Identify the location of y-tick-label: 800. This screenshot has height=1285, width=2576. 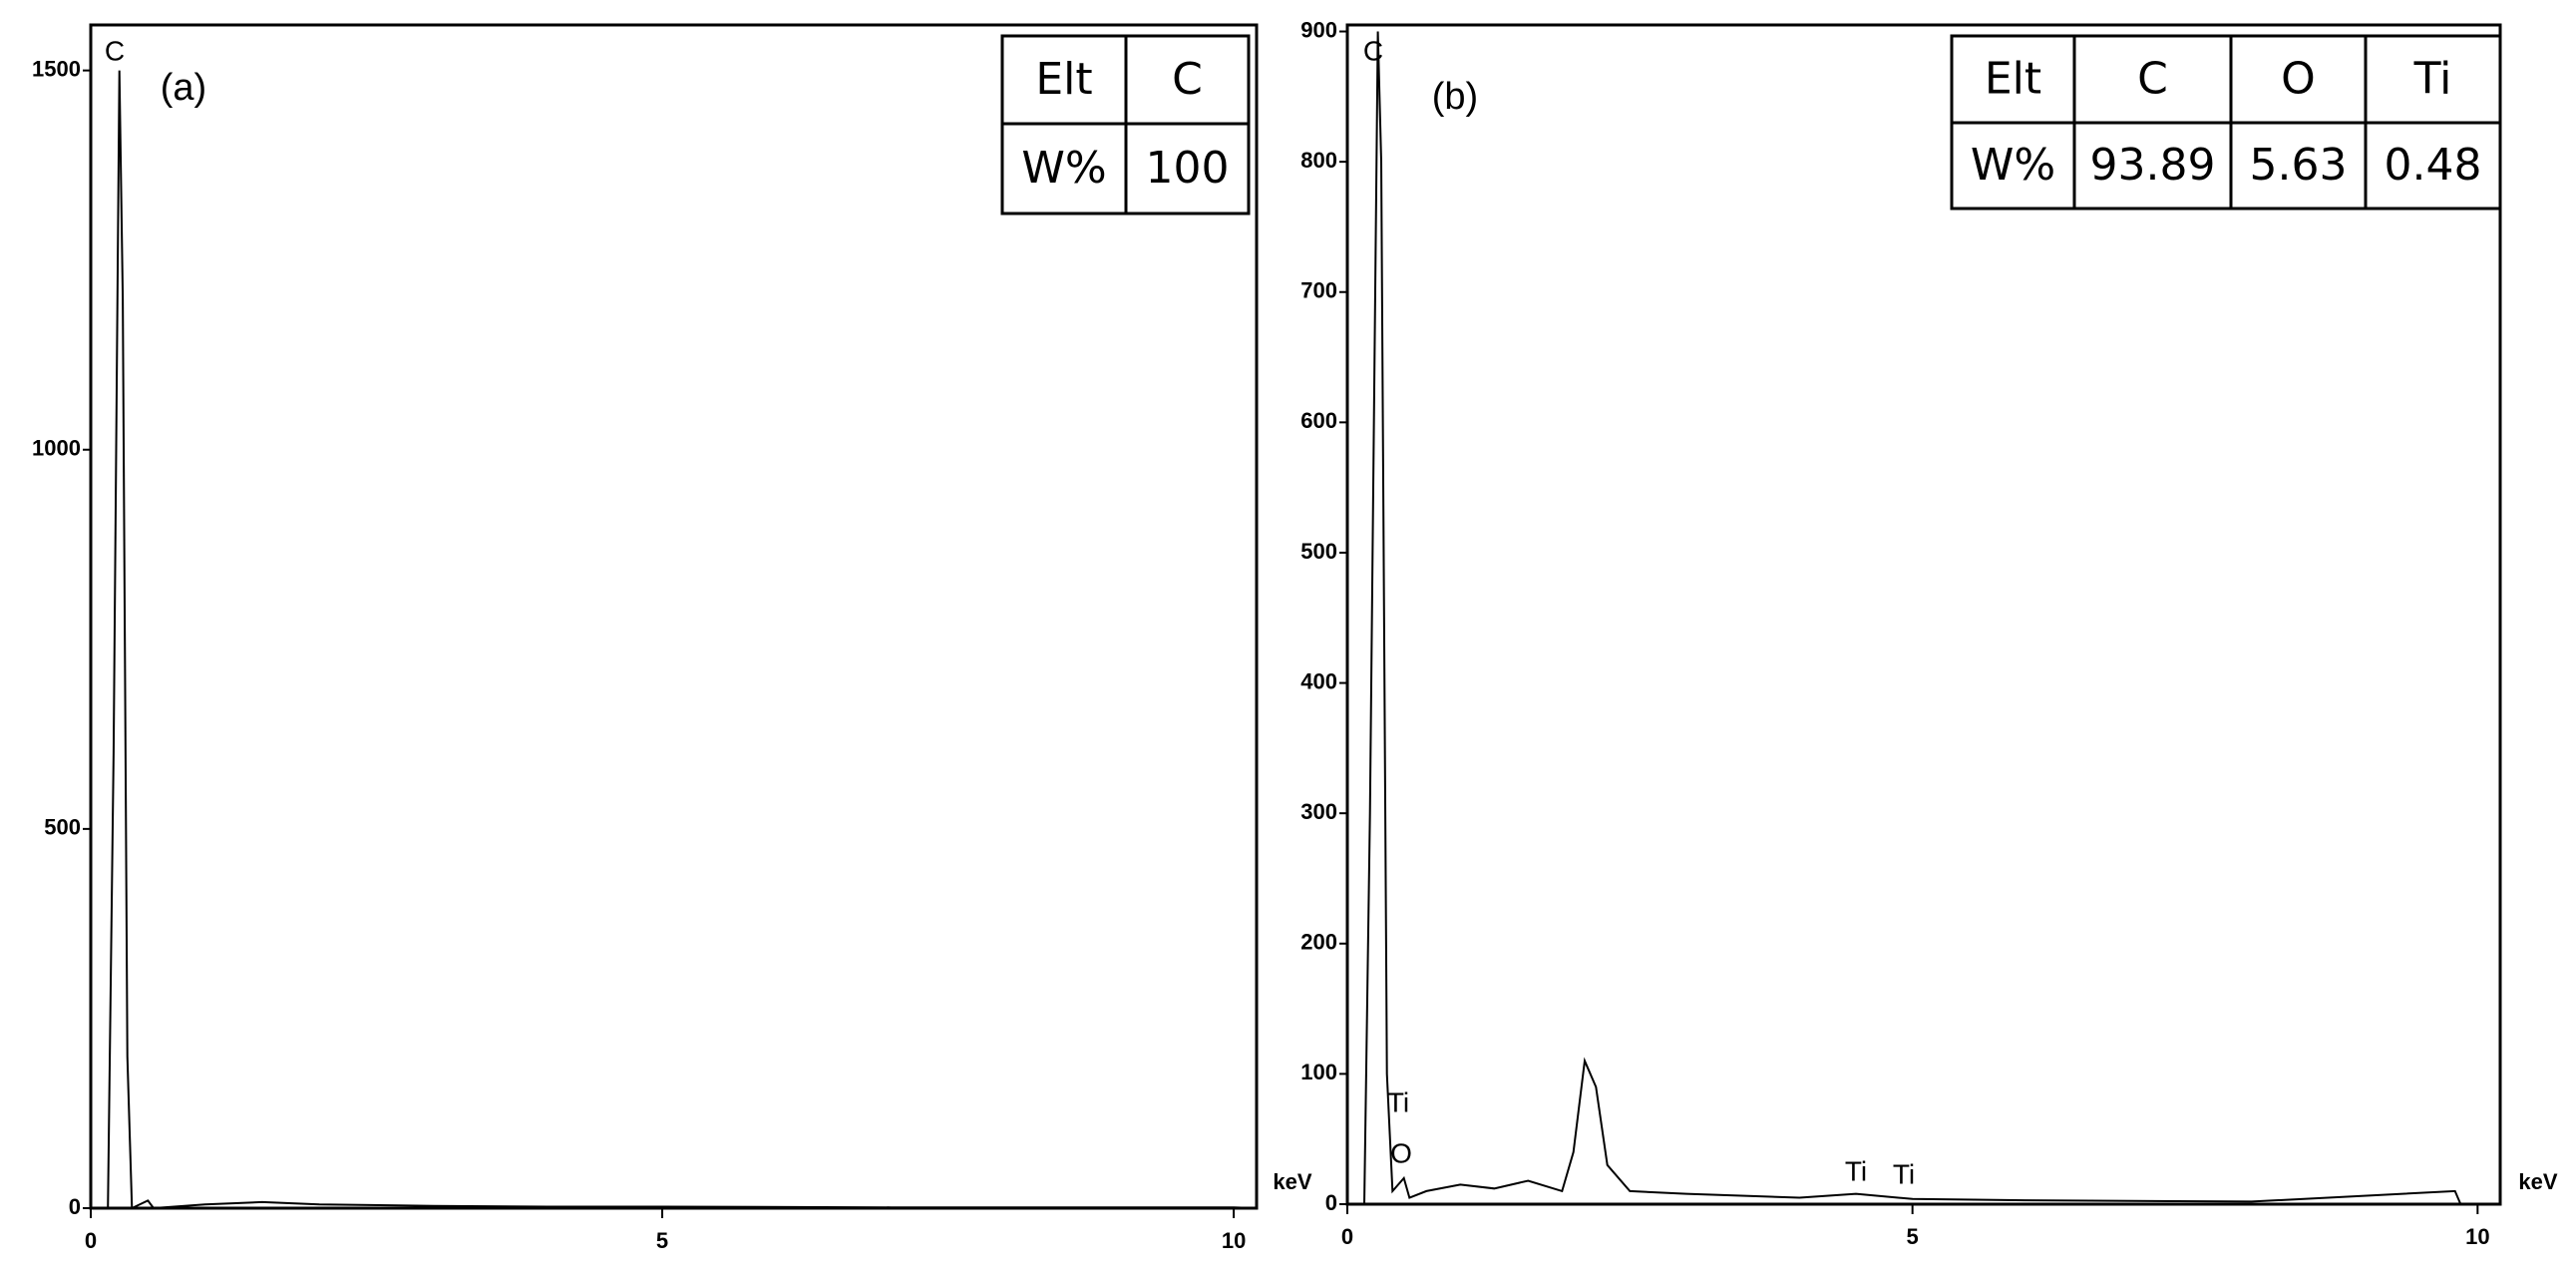
(1318, 161).